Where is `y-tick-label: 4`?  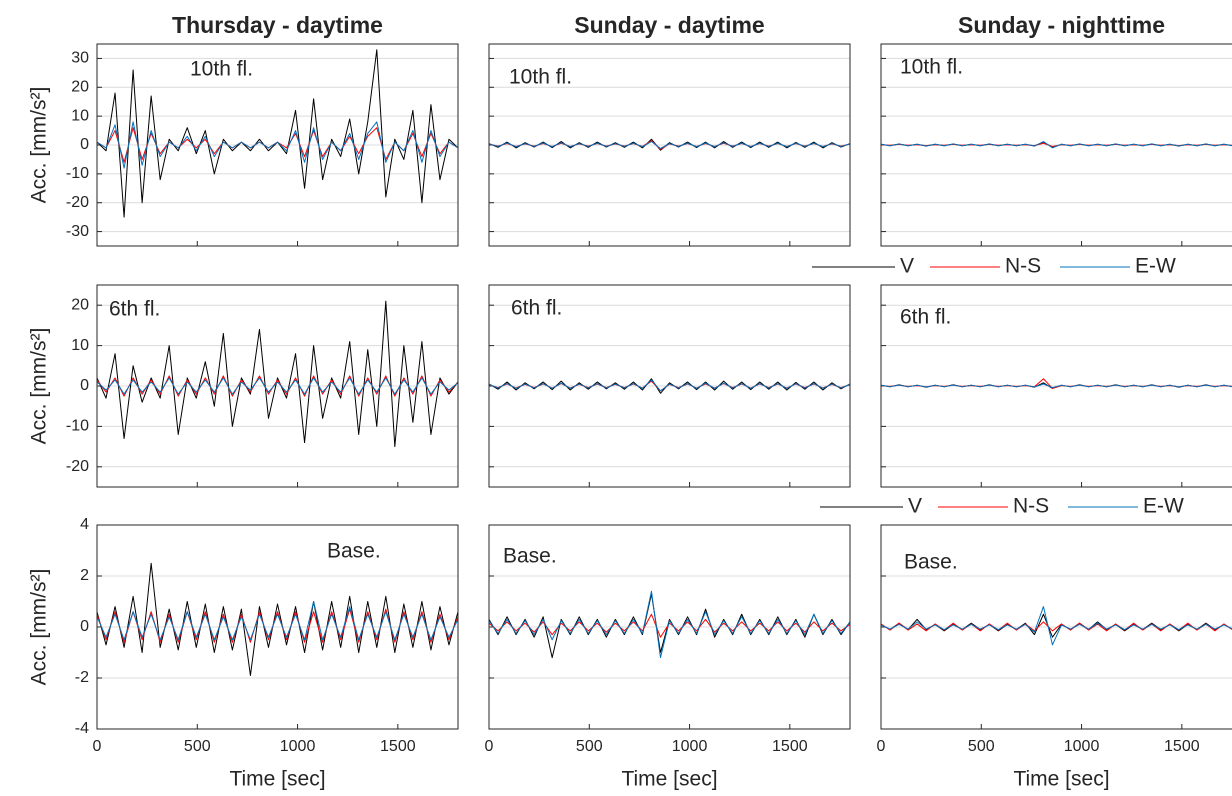
y-tick-label: 4 is located at coordinates (84, 524).